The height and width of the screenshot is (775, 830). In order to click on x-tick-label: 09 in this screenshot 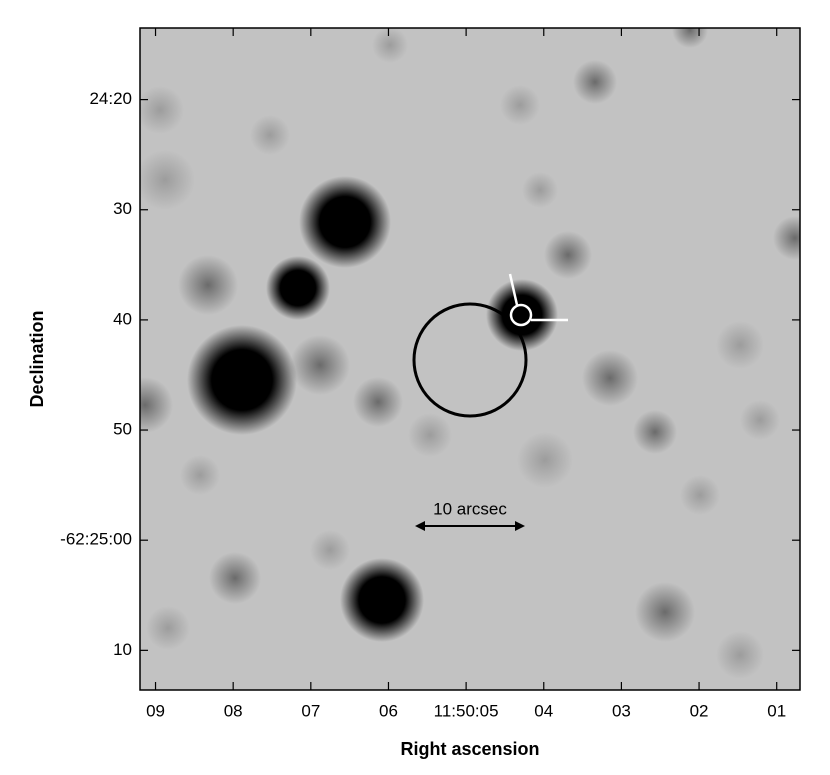, I will do `click(155, 710)`.